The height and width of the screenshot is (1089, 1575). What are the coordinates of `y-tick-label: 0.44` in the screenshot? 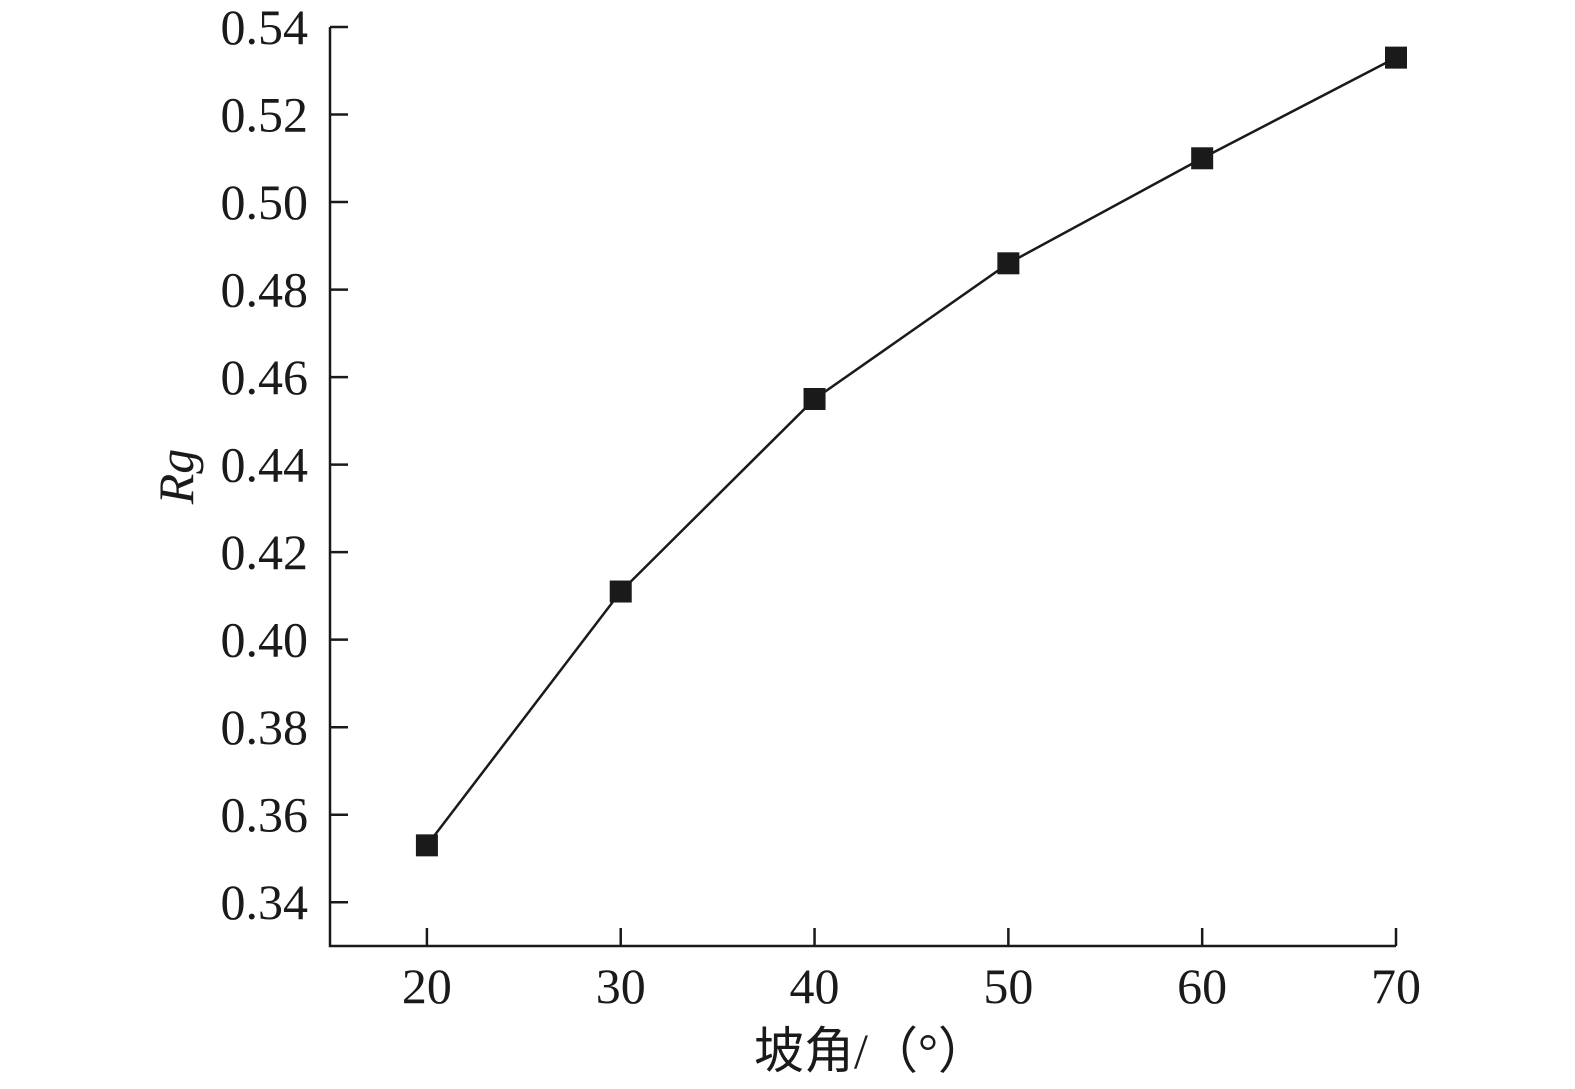 It's located at (265, 465).